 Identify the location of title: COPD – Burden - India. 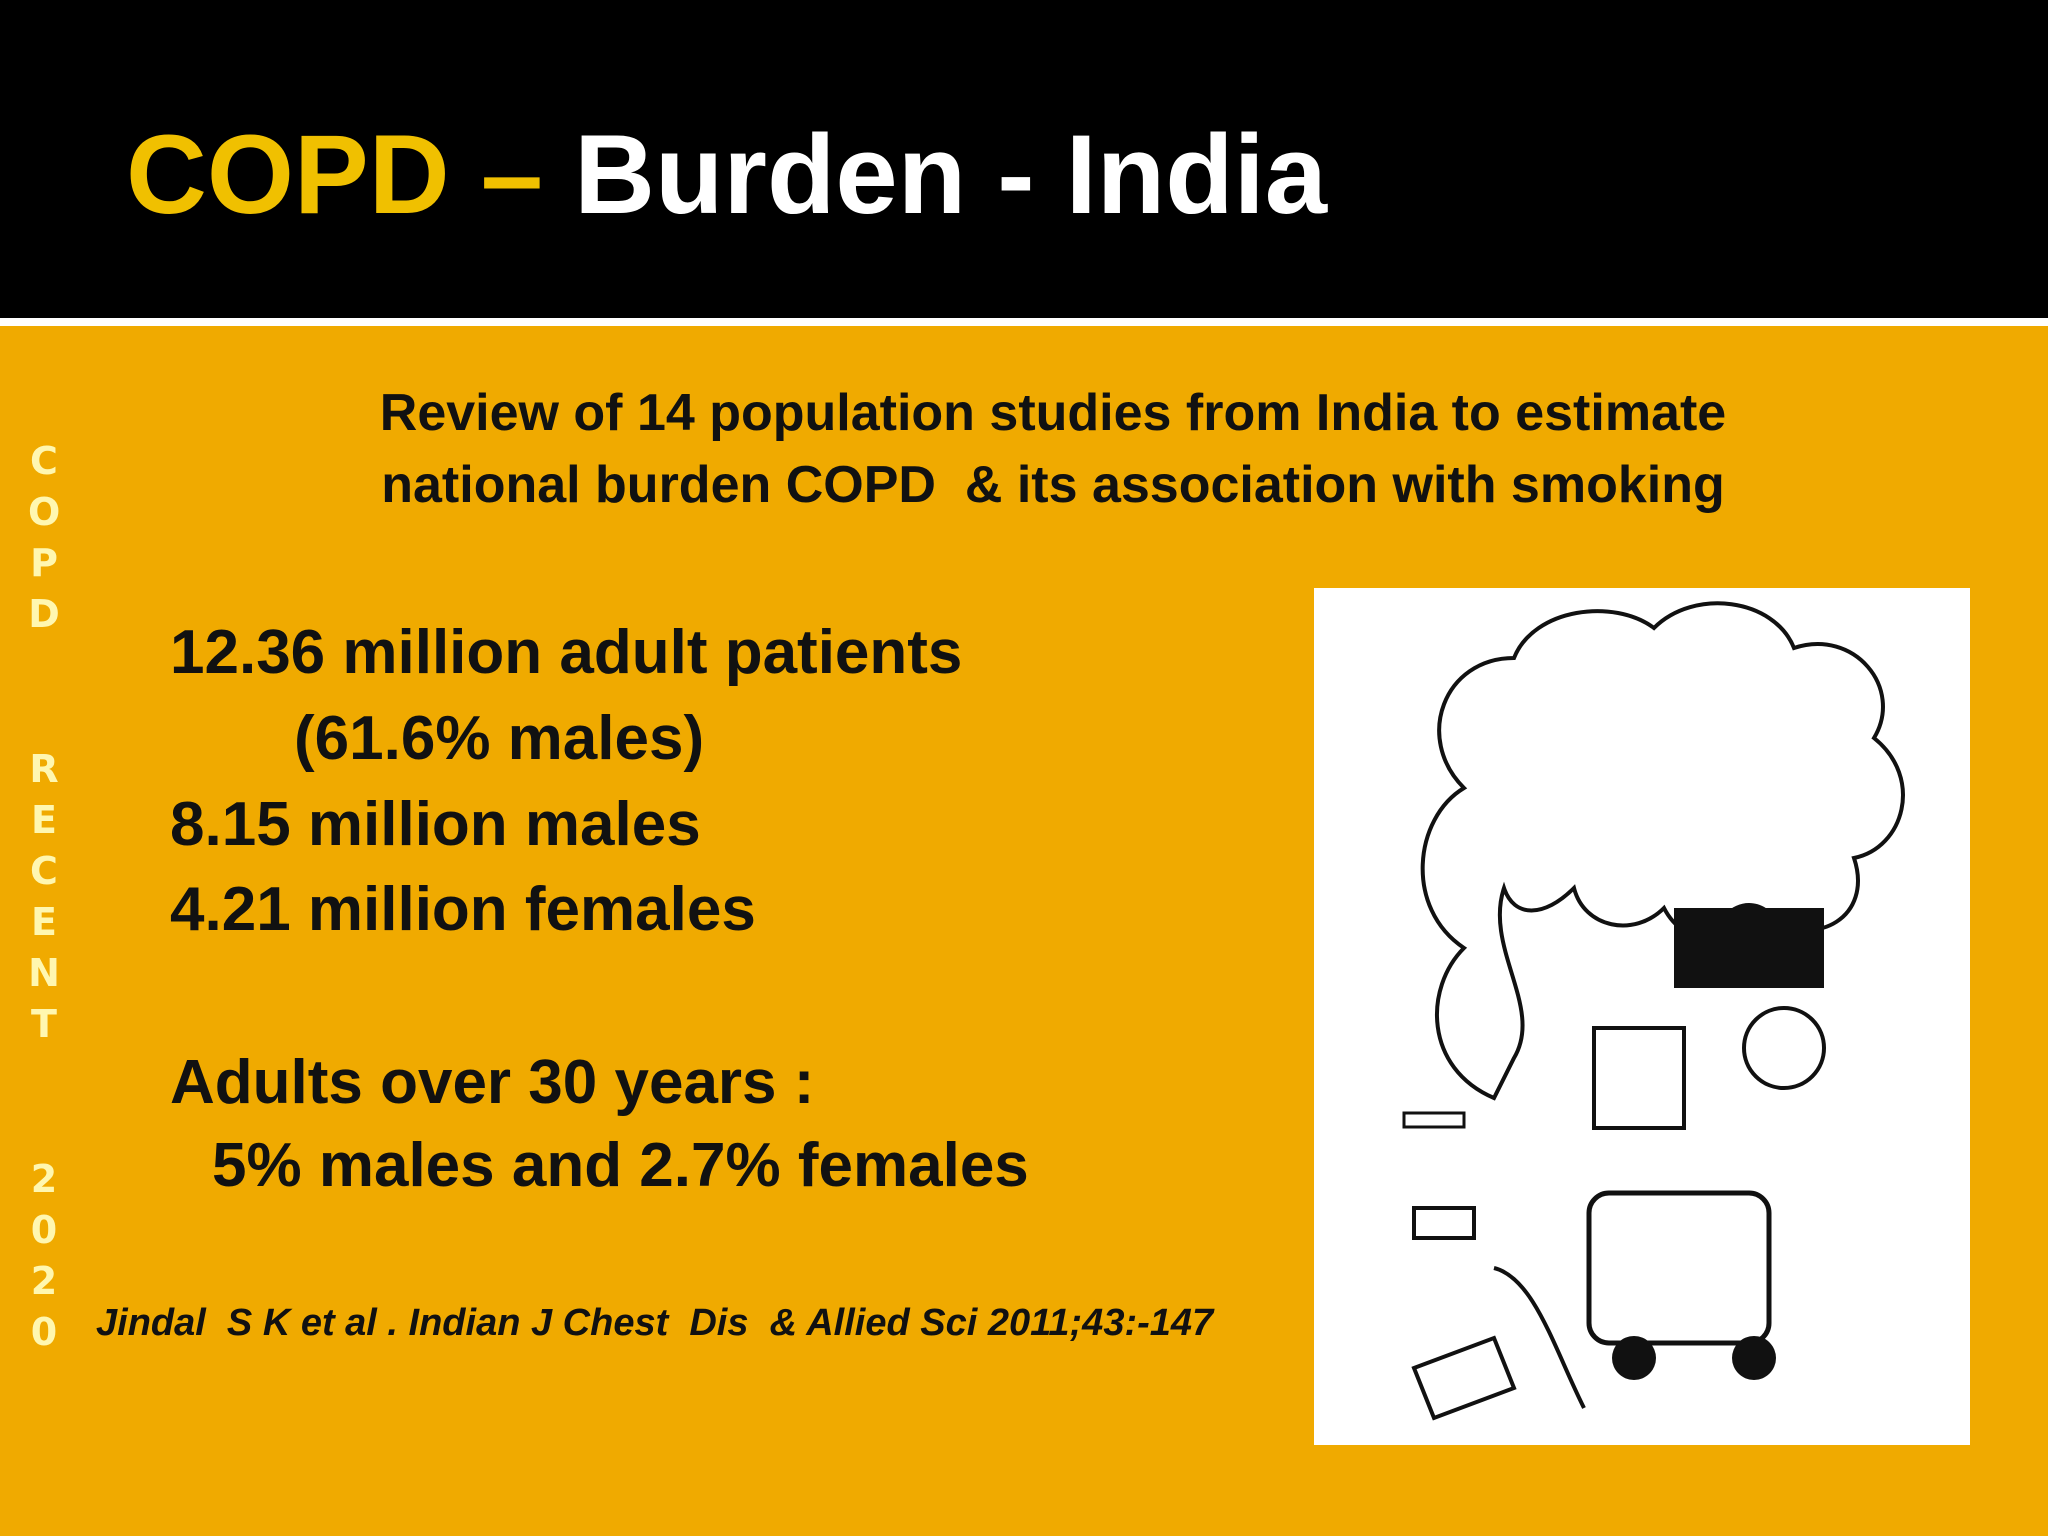
(726, 174).